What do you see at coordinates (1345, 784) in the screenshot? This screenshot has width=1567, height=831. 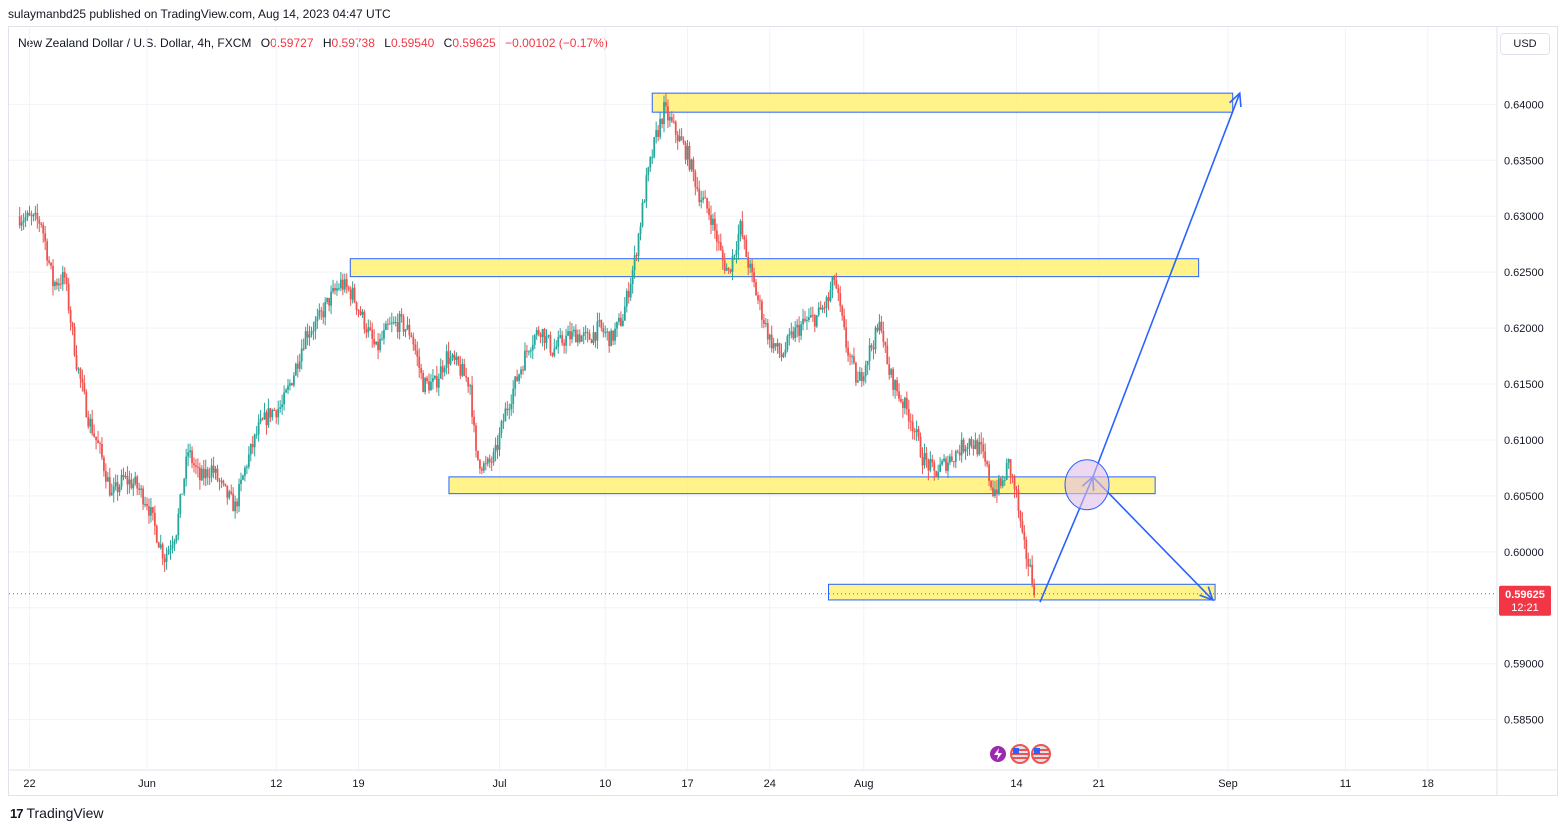 I see `x-tick-label: 11` at bounding box center [1345, 784].